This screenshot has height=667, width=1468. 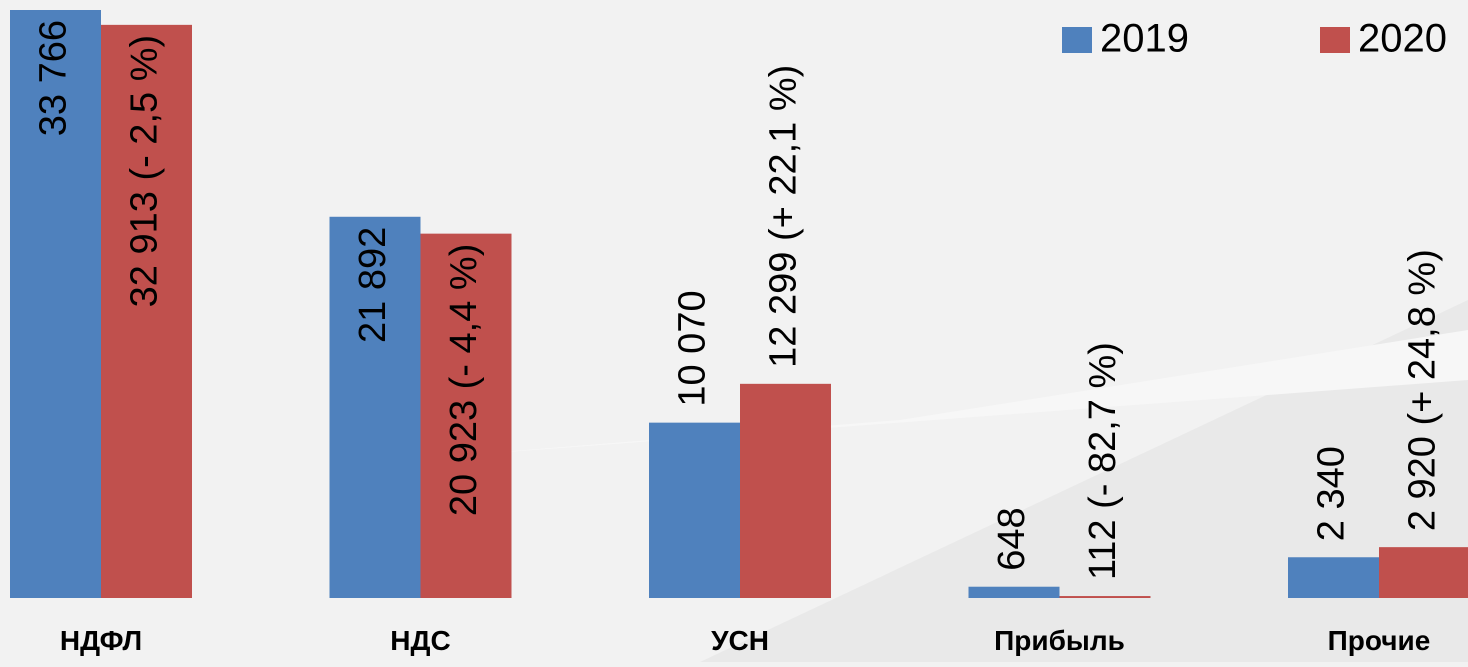 I want to click on background-shape, so click(x=934, y=395).